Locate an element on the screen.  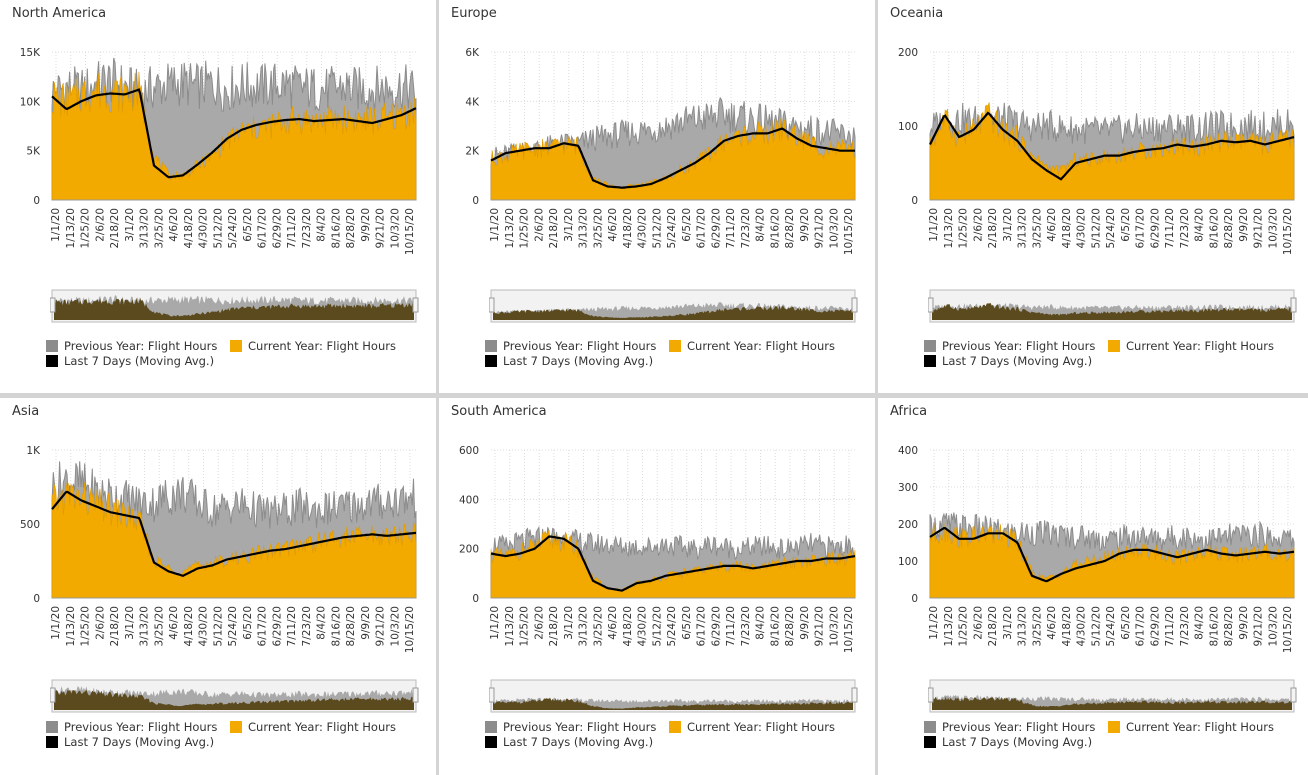
panel-title: Oceania is located at coordinates (917, 13).